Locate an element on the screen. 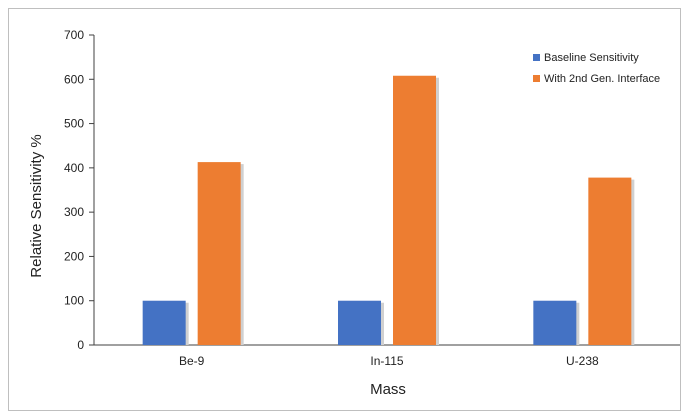 The width and height of the screenshot is (691, 419). x-tick-label: U-238 is located at coordinates (582, 361).